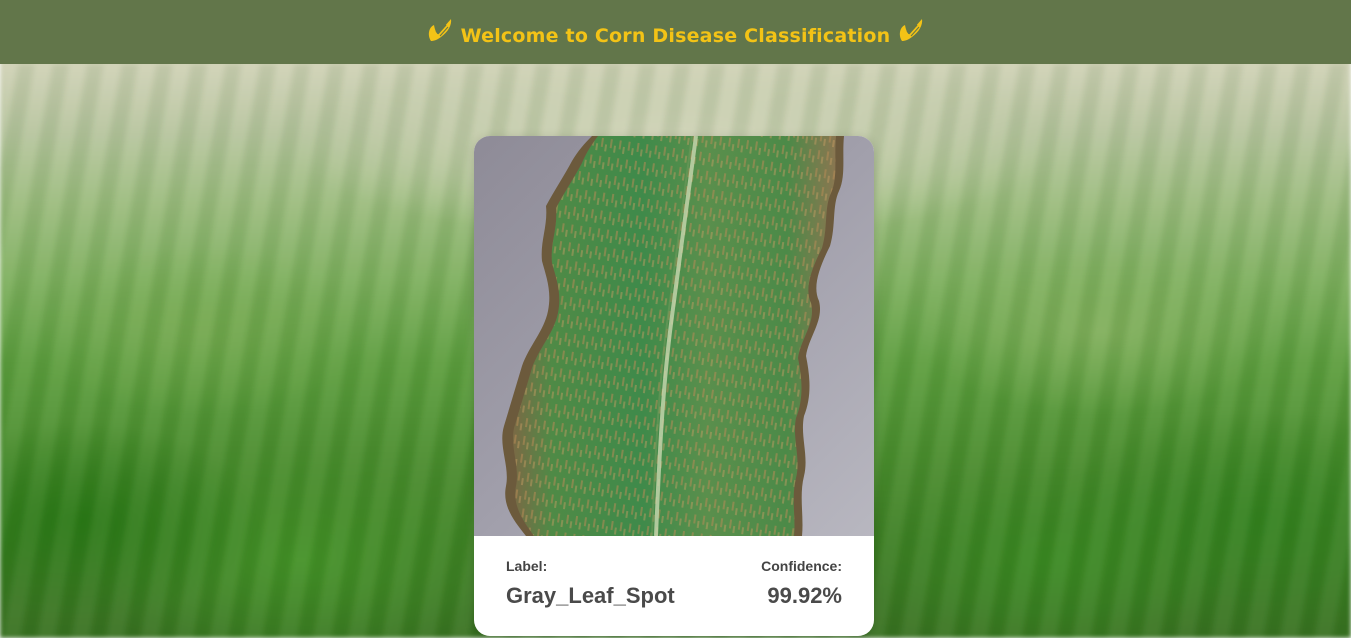  What do you see at coordinates (675, 36) in the screenshot?
I see `page-title: Welcome to Corn Disease Classification` at bounding box center [675, 36].